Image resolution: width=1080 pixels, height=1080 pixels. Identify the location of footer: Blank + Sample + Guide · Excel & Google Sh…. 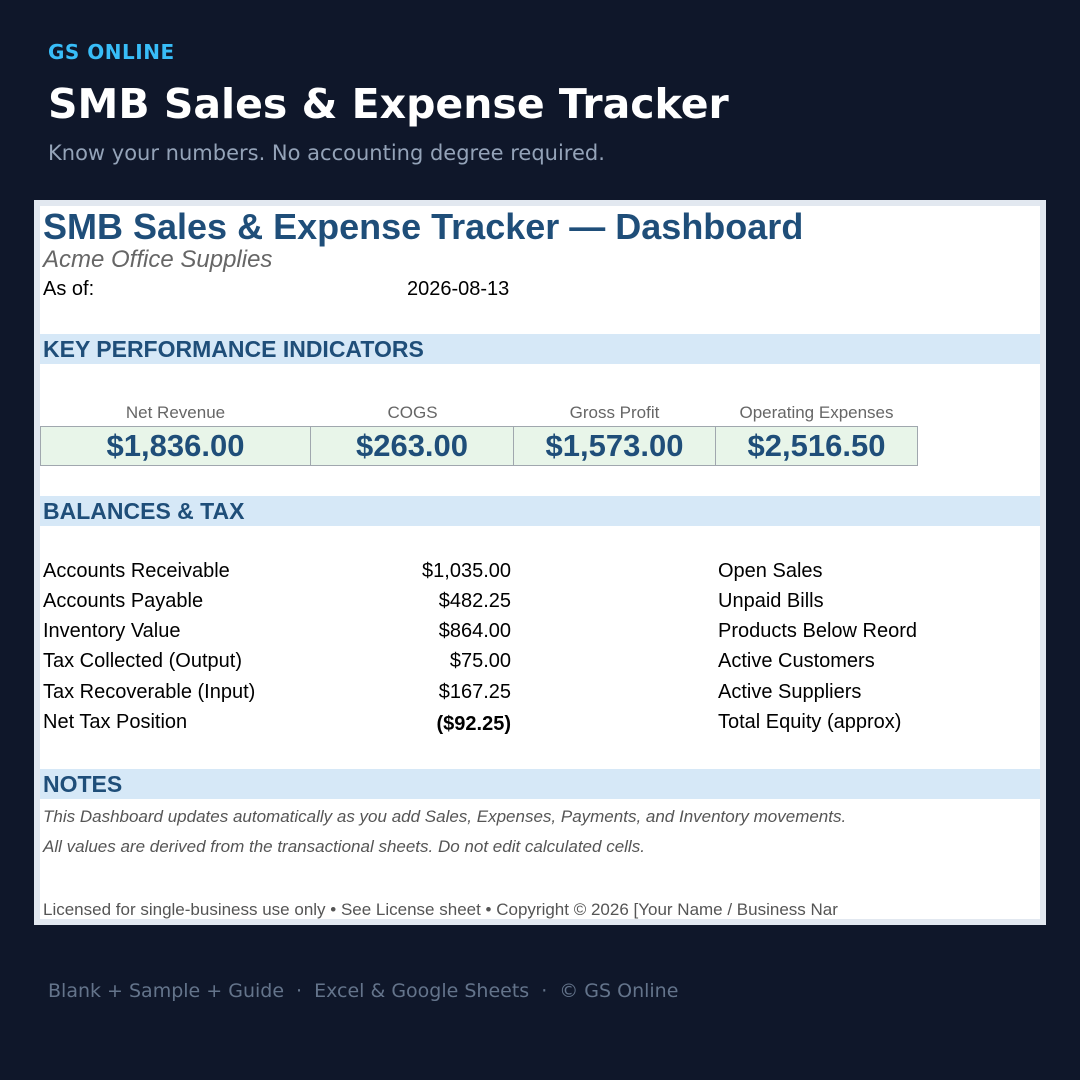
(363, 991).